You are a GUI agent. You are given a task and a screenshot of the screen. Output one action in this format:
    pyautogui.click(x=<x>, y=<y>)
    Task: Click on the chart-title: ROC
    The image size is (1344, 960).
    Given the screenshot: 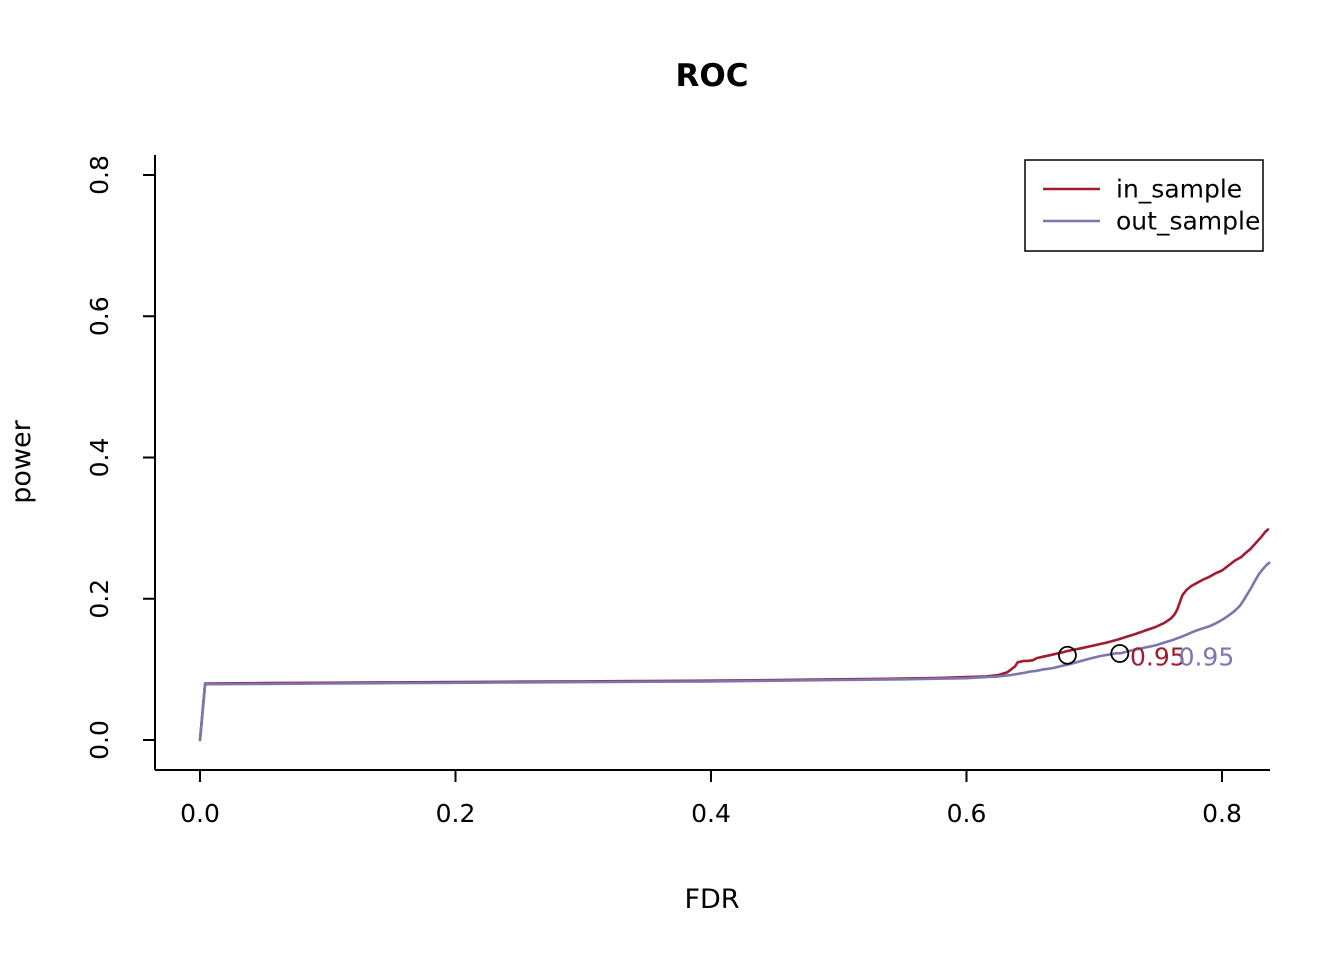 What is the action you would take?
    pyautogui.click(x=712, y=76)
    